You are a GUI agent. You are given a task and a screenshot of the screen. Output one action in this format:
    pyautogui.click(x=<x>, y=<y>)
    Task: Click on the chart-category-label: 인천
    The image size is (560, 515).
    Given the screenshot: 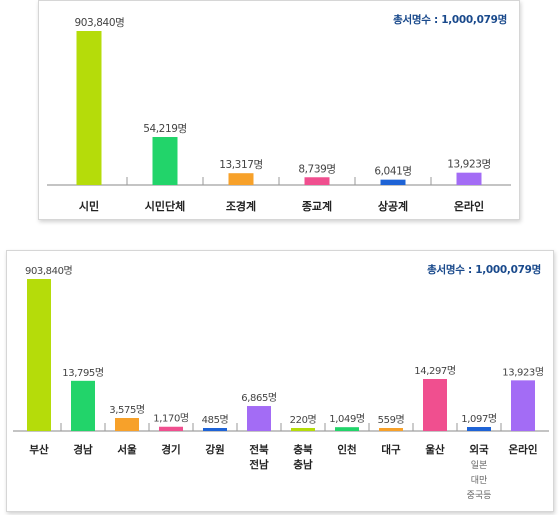 What is the action you would take?
    pyautogui.click(x=346, y=449)
    